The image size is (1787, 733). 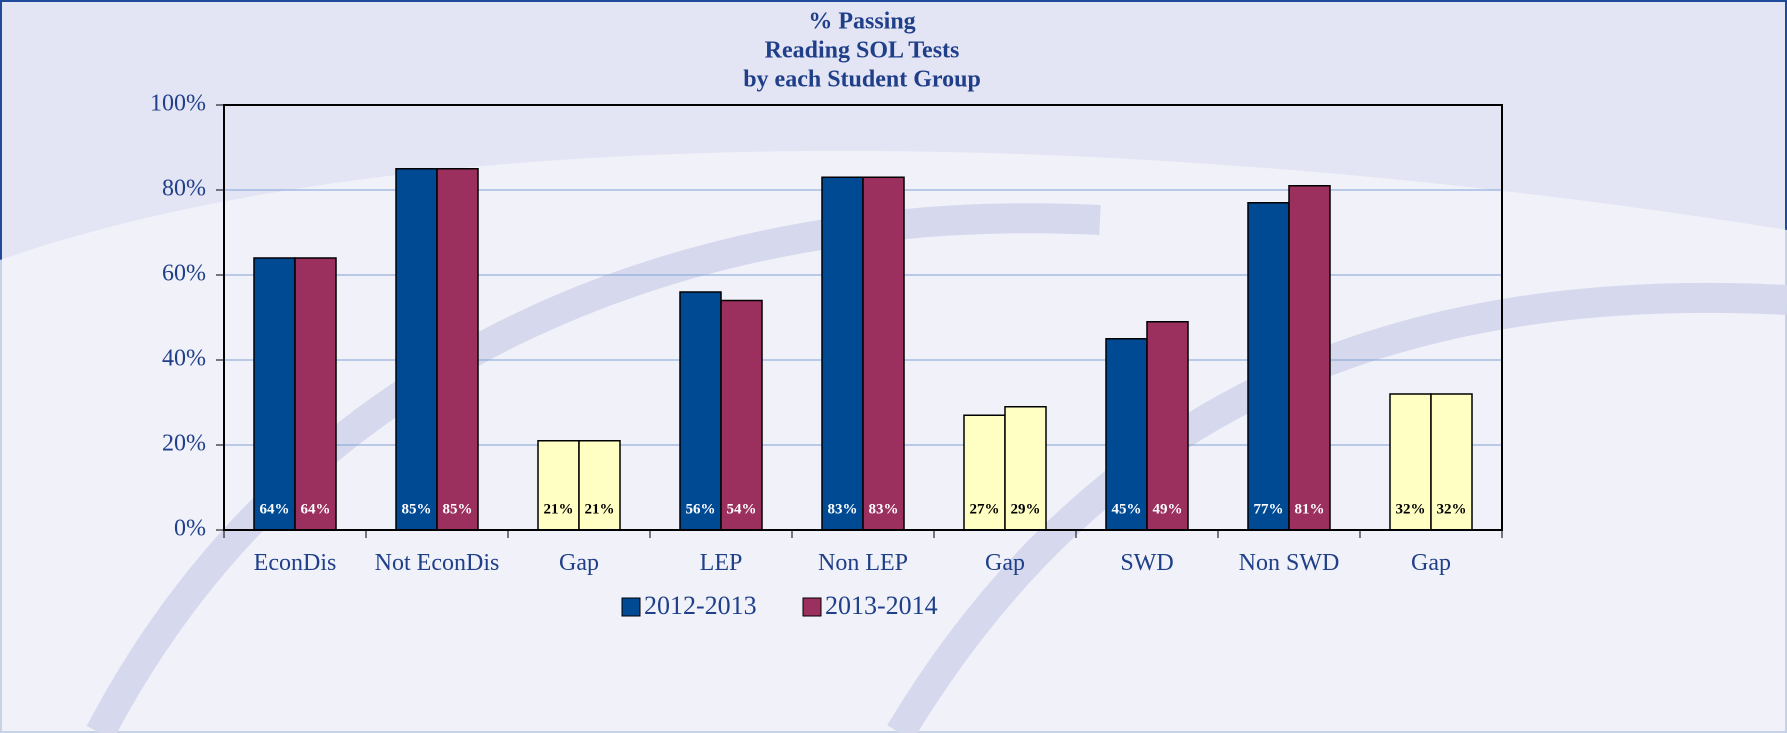 I want to click on y-tick-label: 0%, so click(x=190, y=529).